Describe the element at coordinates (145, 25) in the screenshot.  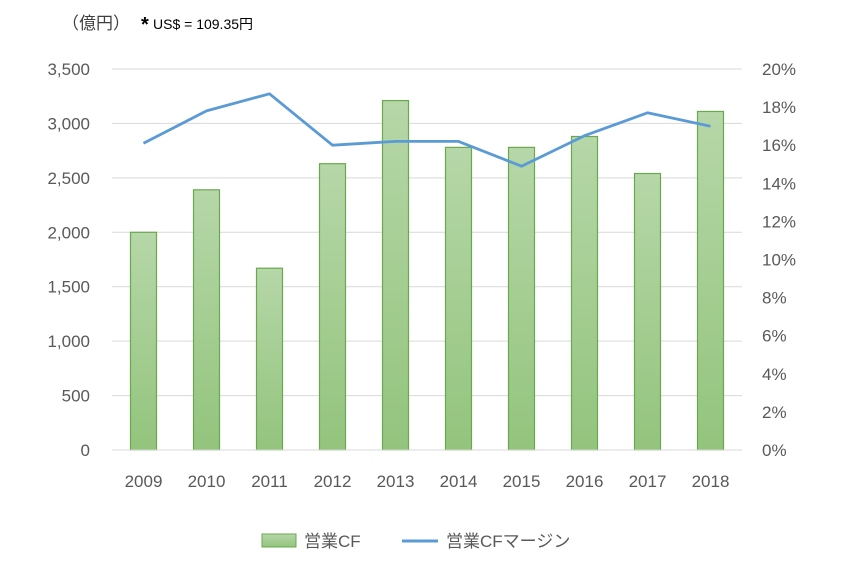
I see `note-star: *` at that location.